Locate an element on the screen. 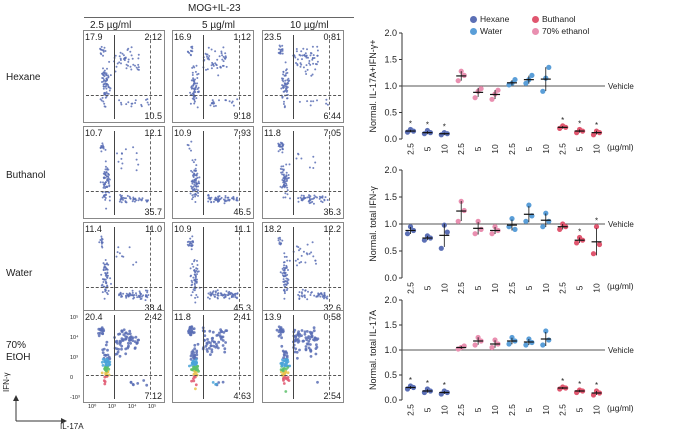 The image size is (691, 434). flow-scatter is located at coordinates (297, 359).